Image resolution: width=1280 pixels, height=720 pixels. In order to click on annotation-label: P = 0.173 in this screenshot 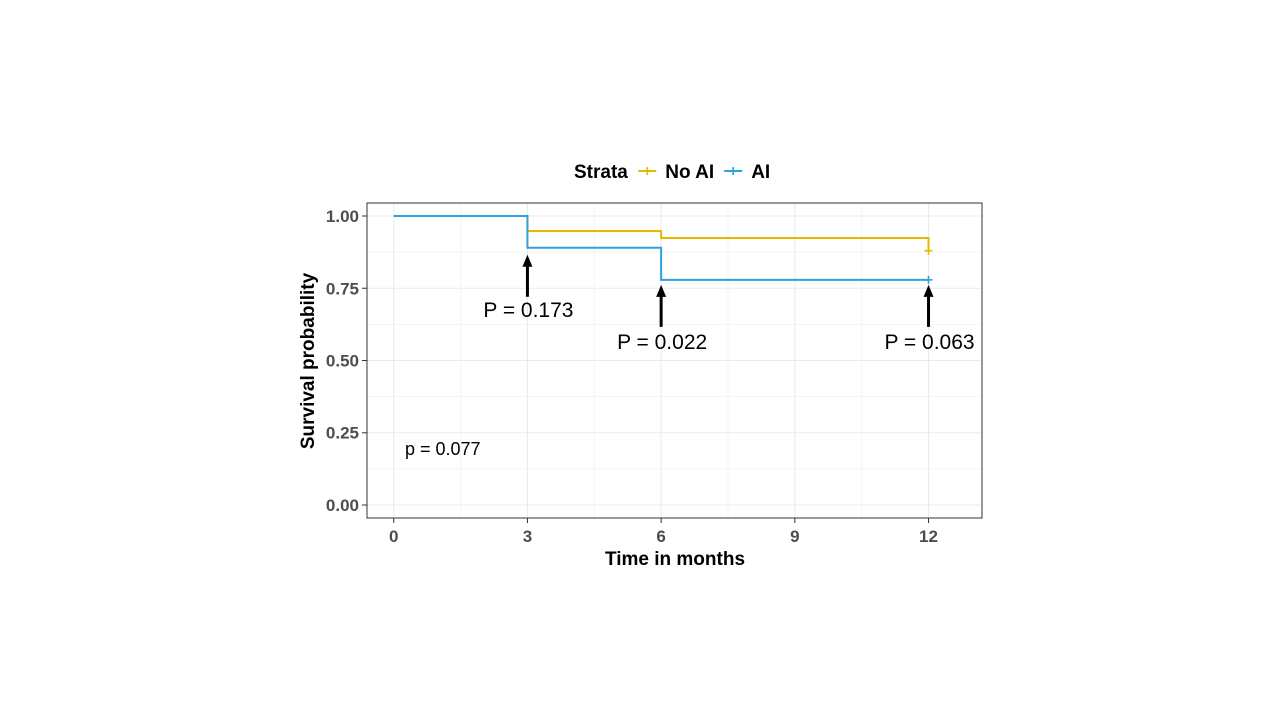, I will do `click(528, 310)`.